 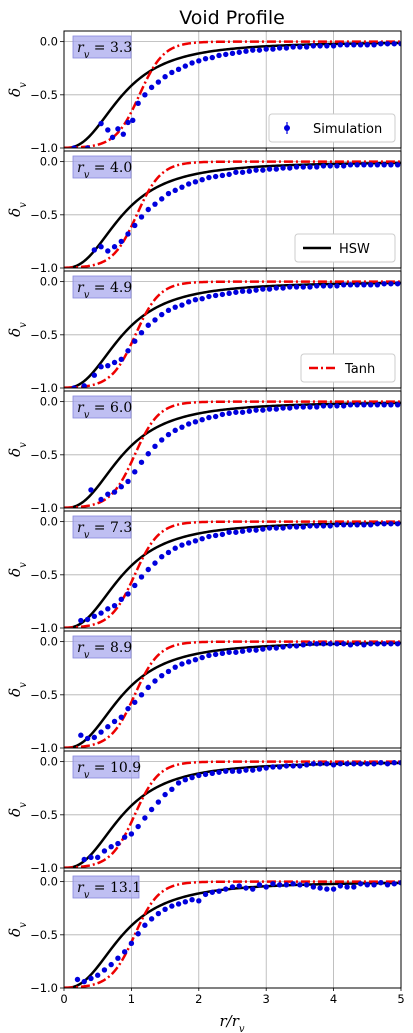 I want to click on y-tick-label: 0.0, so click(x=49, y=522).